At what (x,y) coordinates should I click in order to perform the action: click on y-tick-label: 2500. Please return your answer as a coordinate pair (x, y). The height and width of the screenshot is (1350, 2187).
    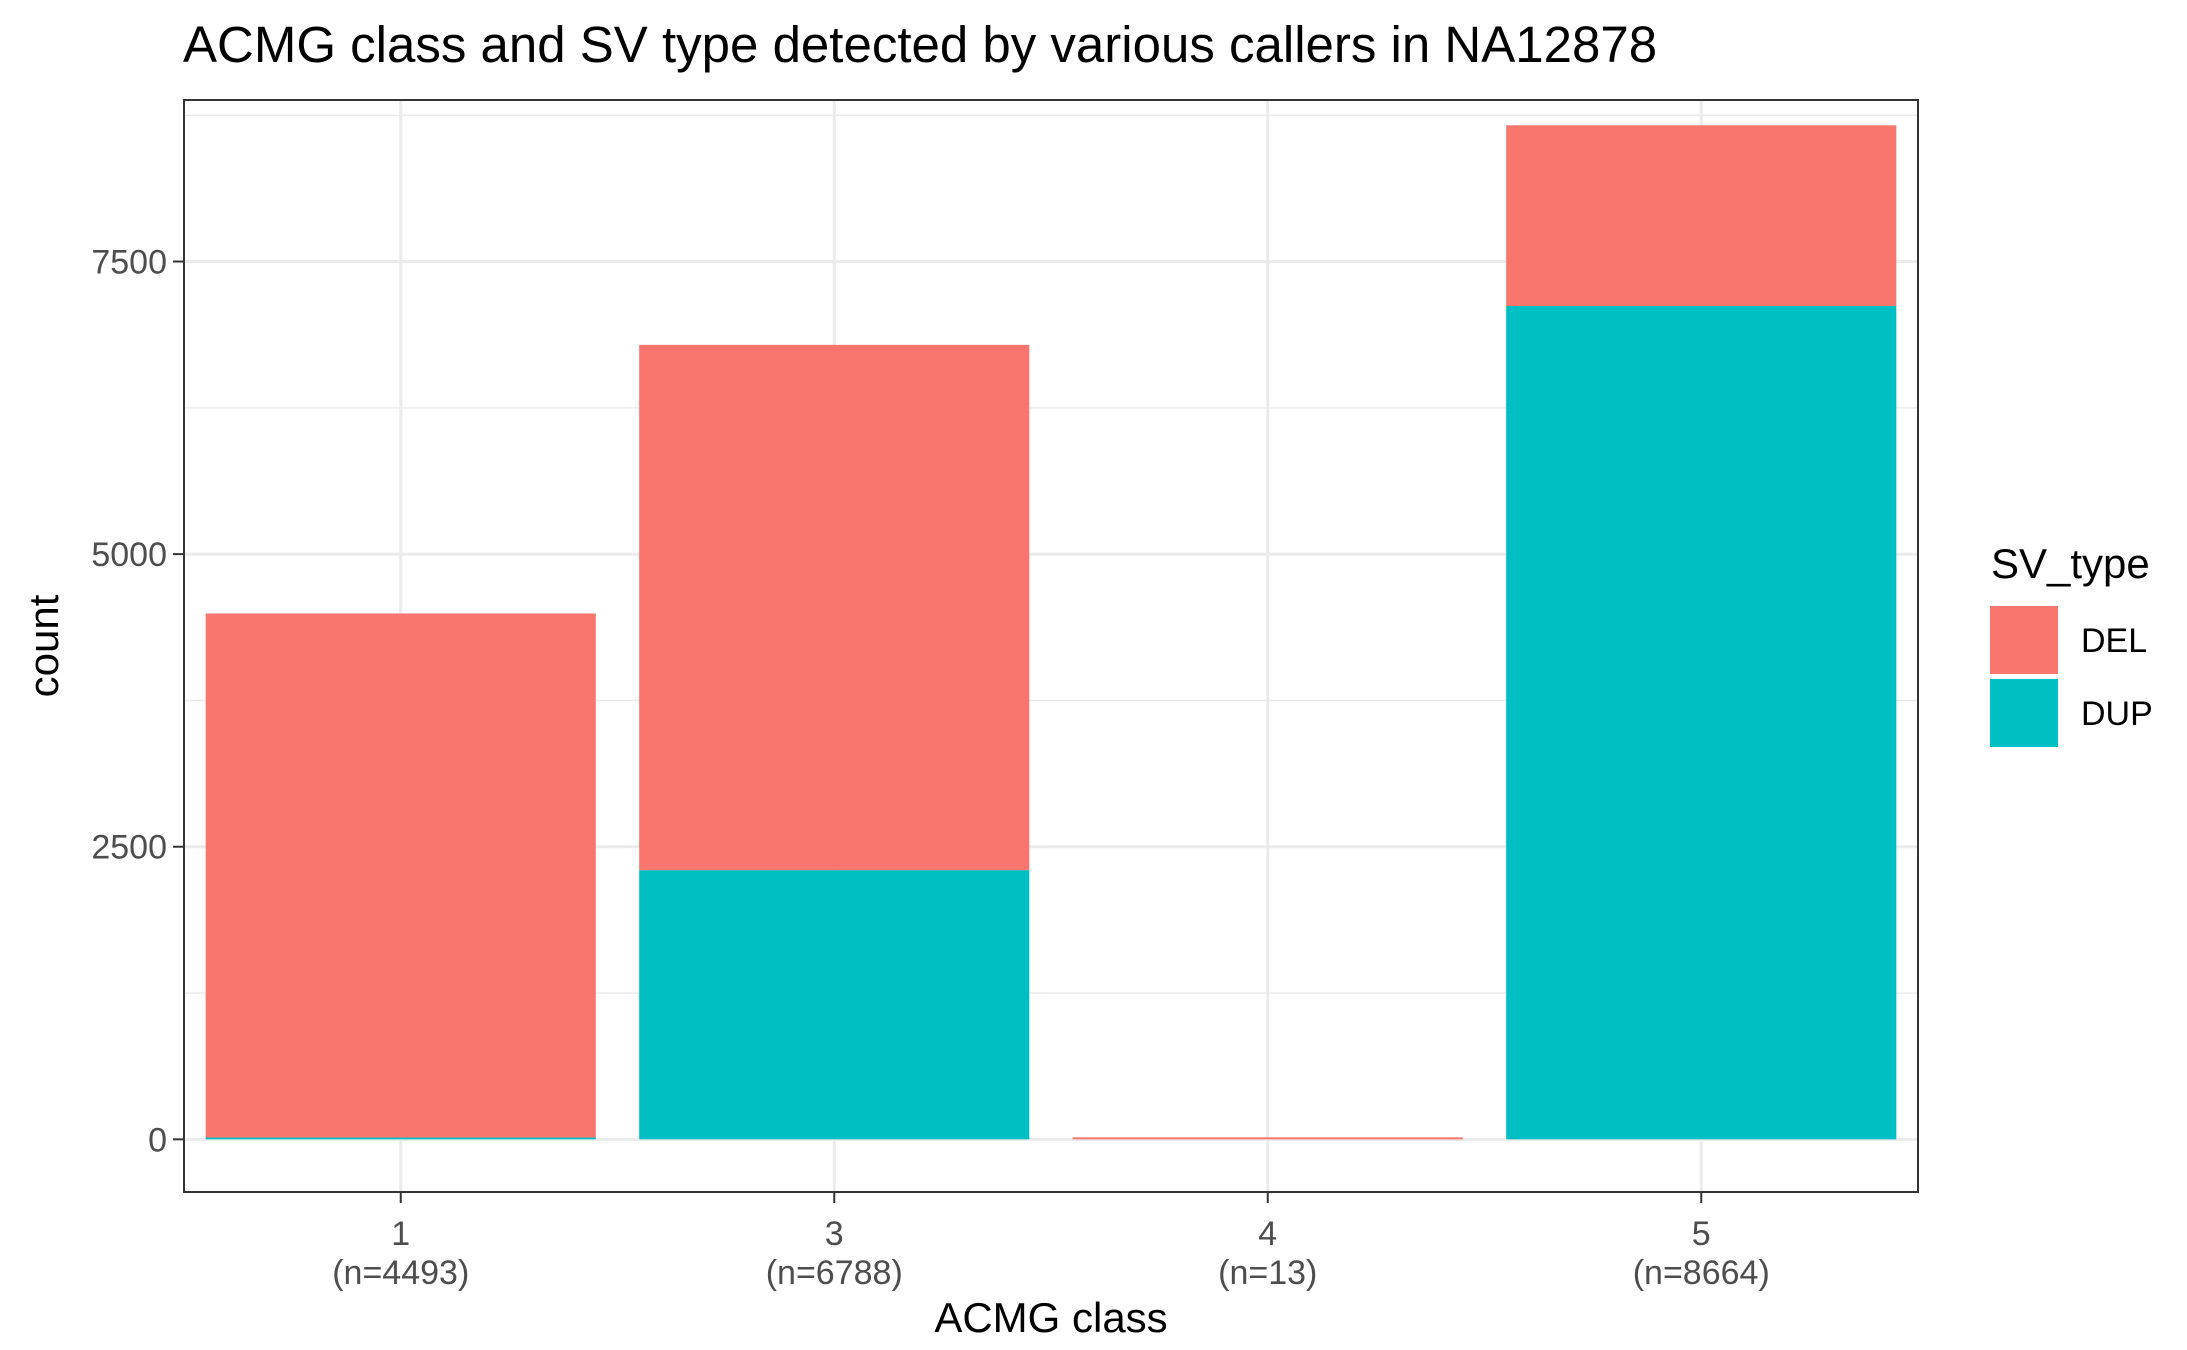
    Looking at the image, I should click on (129, 848).